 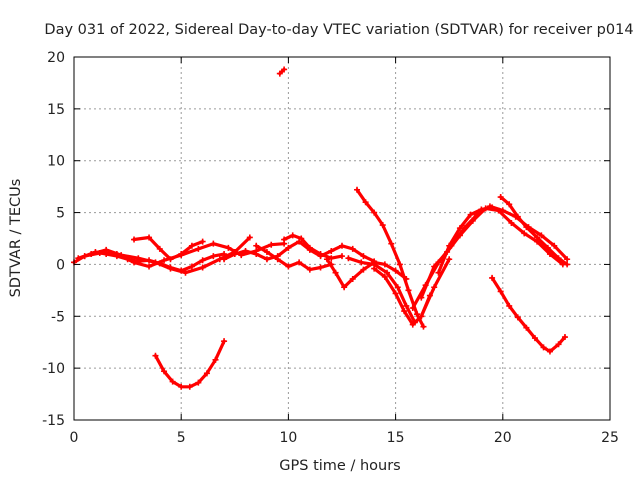 I want to click on x-tick-label: 15, so click(x=396, y=438).